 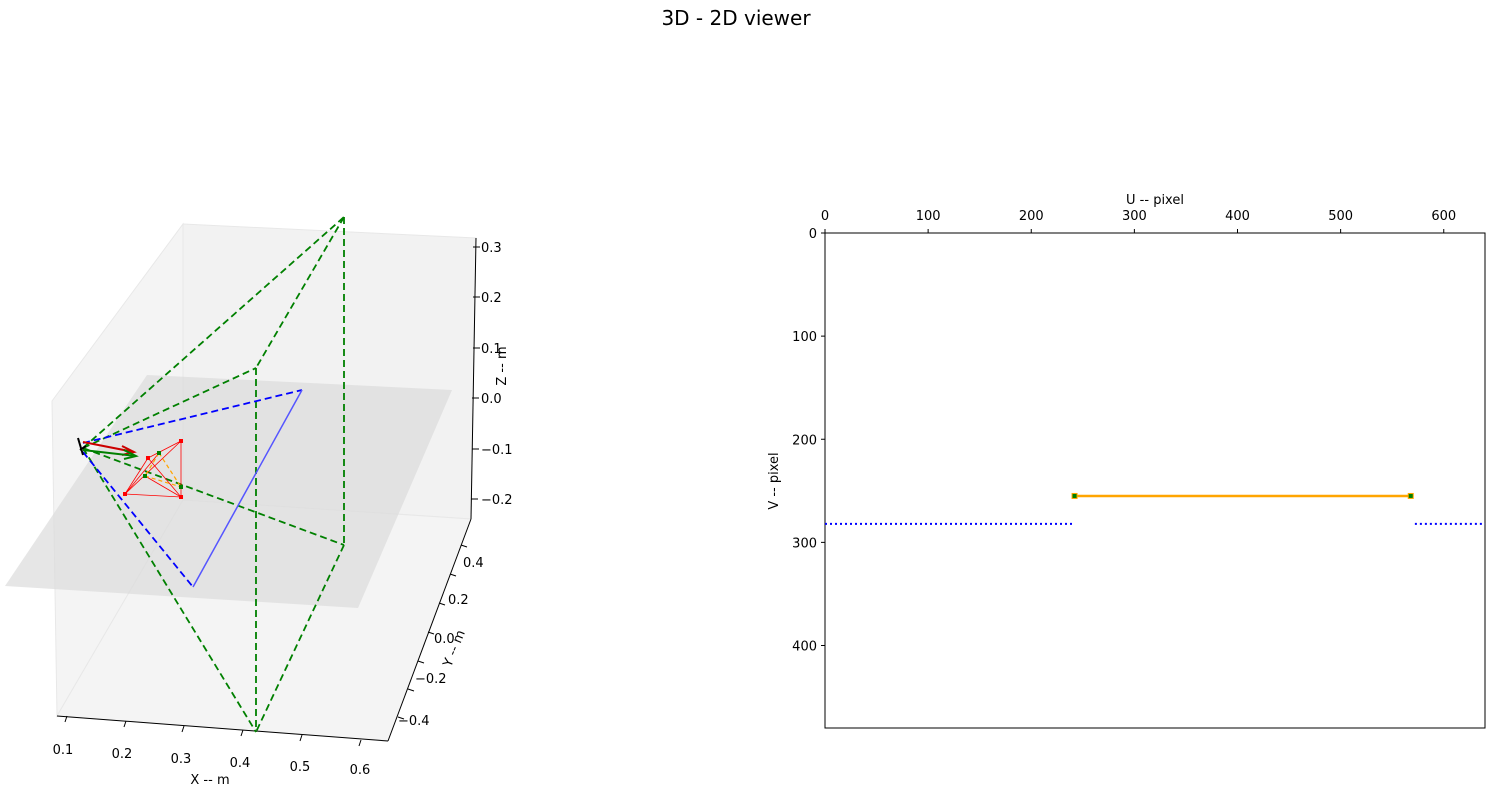 I want to click on z-tick-label: −0.1, so click(x=497, y=450).